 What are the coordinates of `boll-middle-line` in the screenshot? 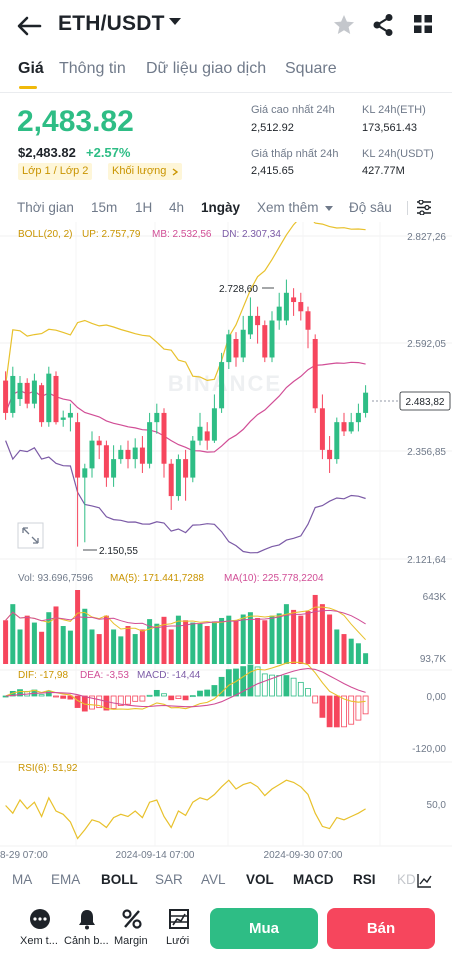 It's located at (185, 407).